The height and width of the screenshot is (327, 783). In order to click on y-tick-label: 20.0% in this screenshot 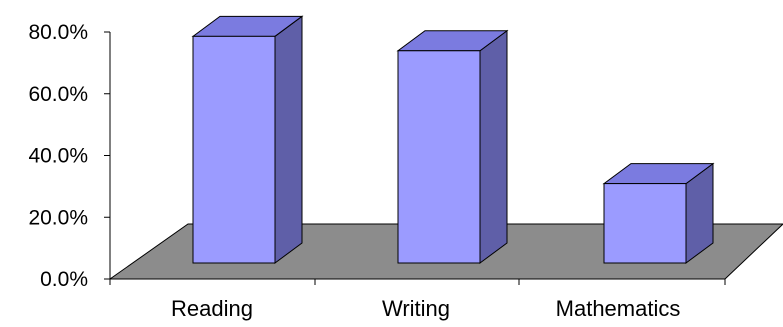, I will do `click(58, 217)`.